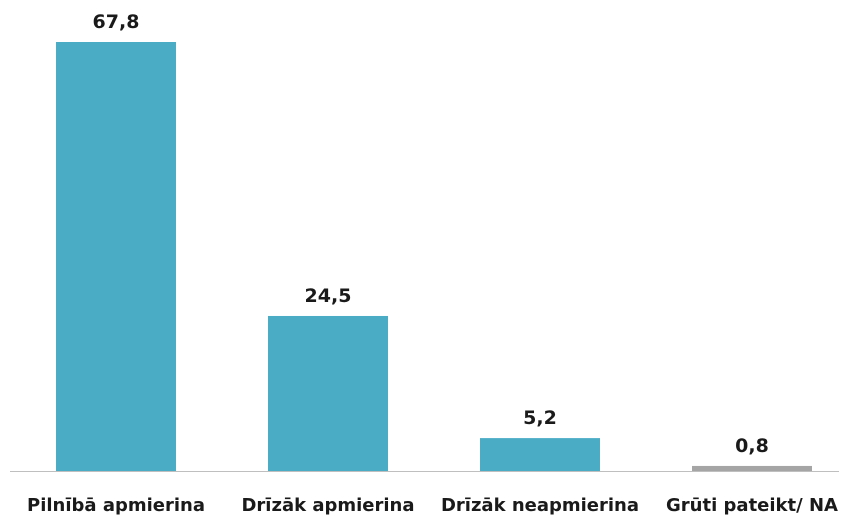 The height and width of the screenshot is (520, 849). What do you see at coordinates (752, 505) in the screenshot?
I see `category-label-4: Grūti pateikt/ NA` at bounding box center [752, 505].